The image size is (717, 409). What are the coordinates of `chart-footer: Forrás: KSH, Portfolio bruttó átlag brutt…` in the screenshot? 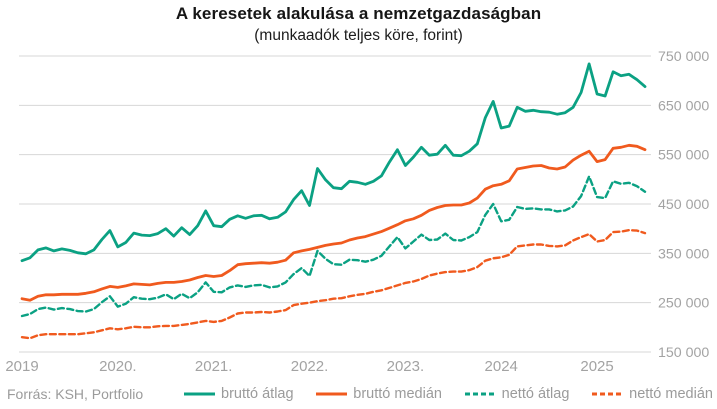 It's located at (358, 395).